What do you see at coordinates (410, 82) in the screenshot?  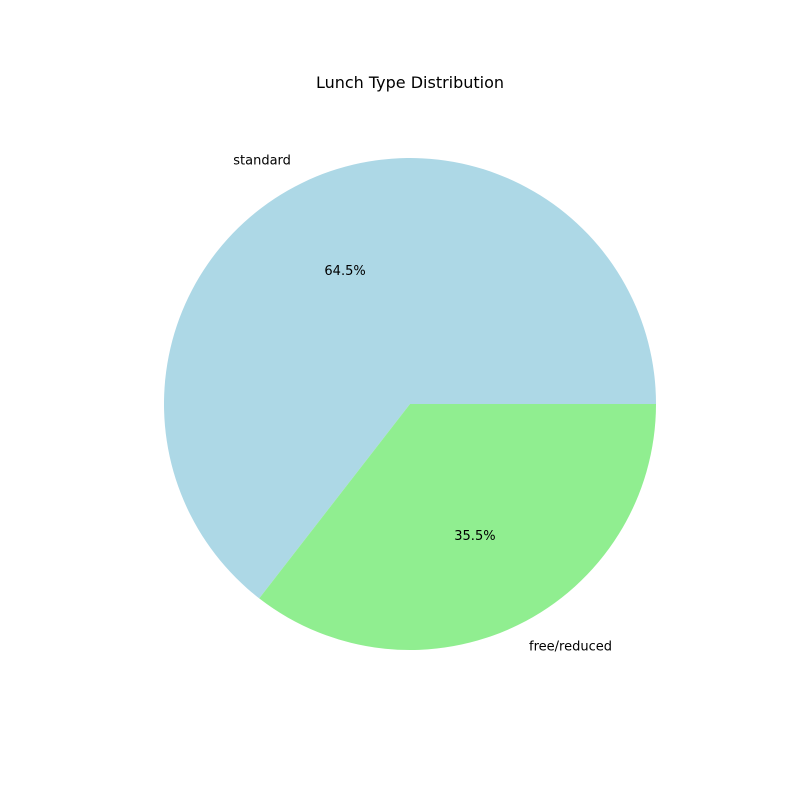 I see `chart-title: Lunch Type Distribution` at bounding box center [410, 82].